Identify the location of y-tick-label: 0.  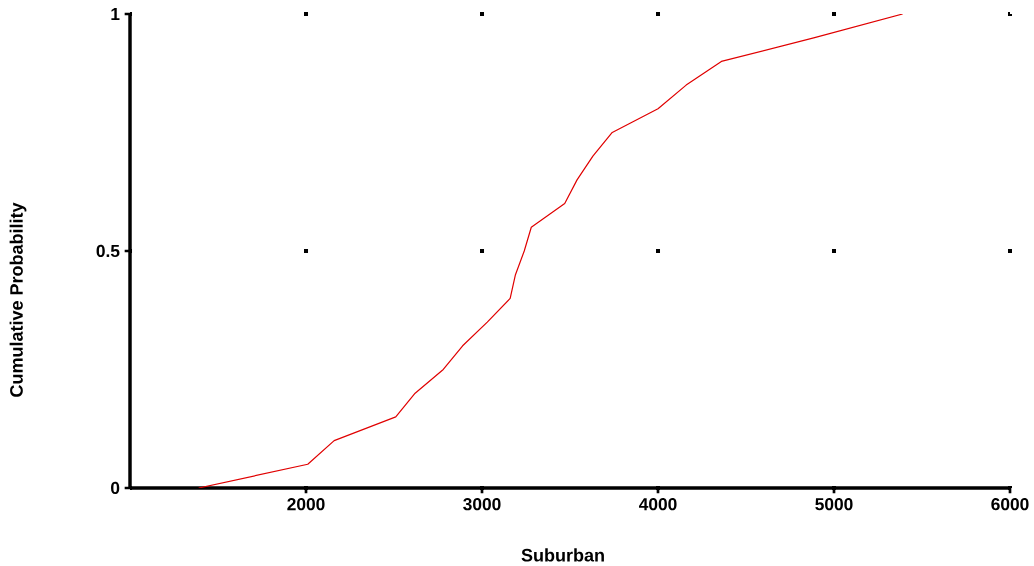
(115, 488).